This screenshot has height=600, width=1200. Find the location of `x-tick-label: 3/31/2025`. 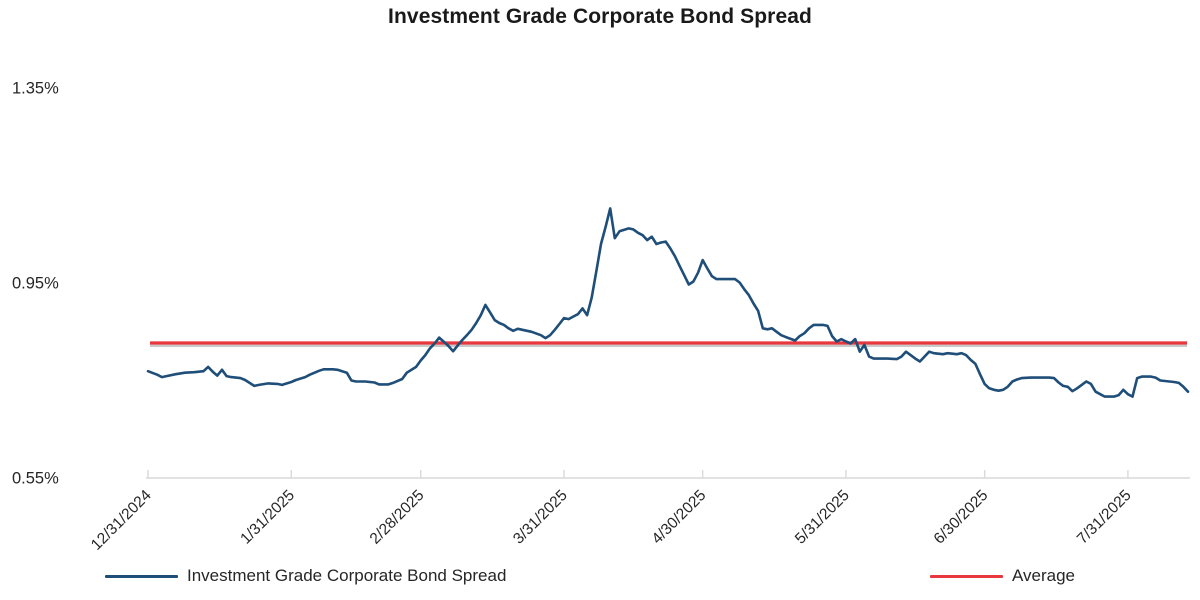

x-tick-label: 3/31/2025 is located at coordinates (540, 517).